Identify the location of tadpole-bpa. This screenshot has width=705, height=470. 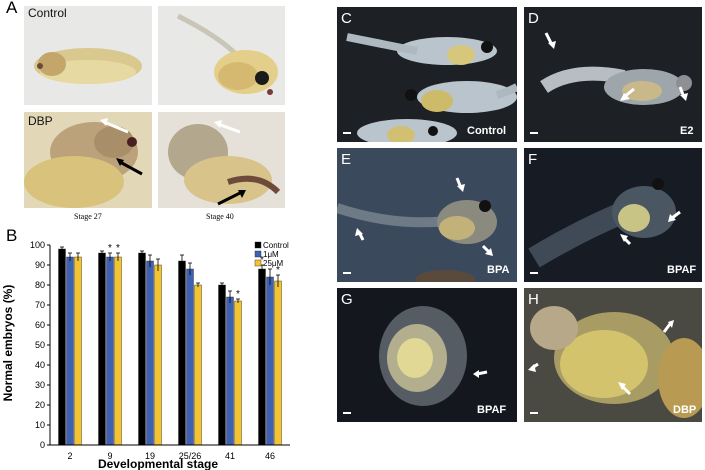
(417, 229).